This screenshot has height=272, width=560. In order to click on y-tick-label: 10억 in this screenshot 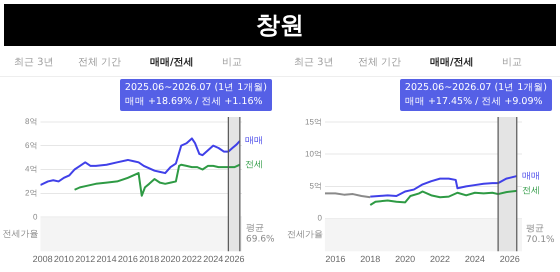, I will do `click(313, 153)`.